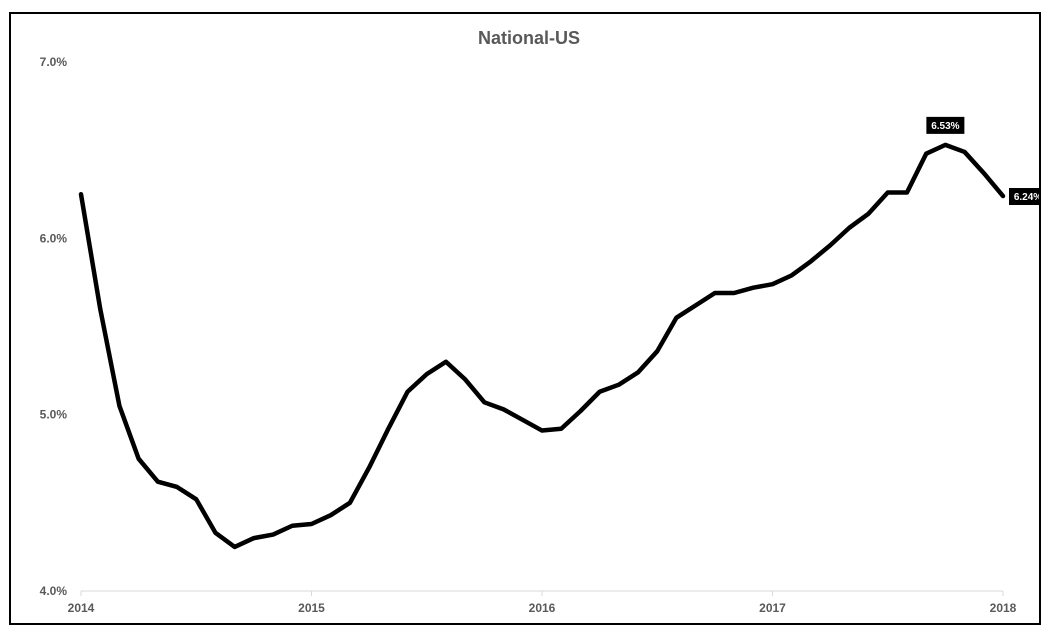 Image resolution: width=1062 pixels, height=639 pixels. Describe the element at coordinates (54, 62) in the screenshot. I see `y-tick-label: 7.0%` at that location.